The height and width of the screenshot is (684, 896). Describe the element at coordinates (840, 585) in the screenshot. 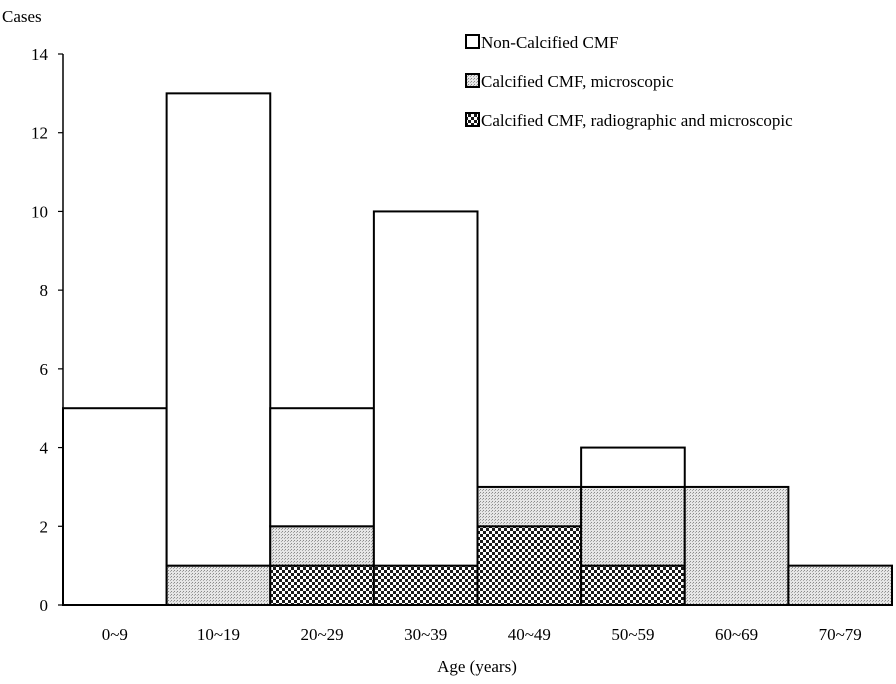

I see `bar-dotted-gray-70~79` at that location.